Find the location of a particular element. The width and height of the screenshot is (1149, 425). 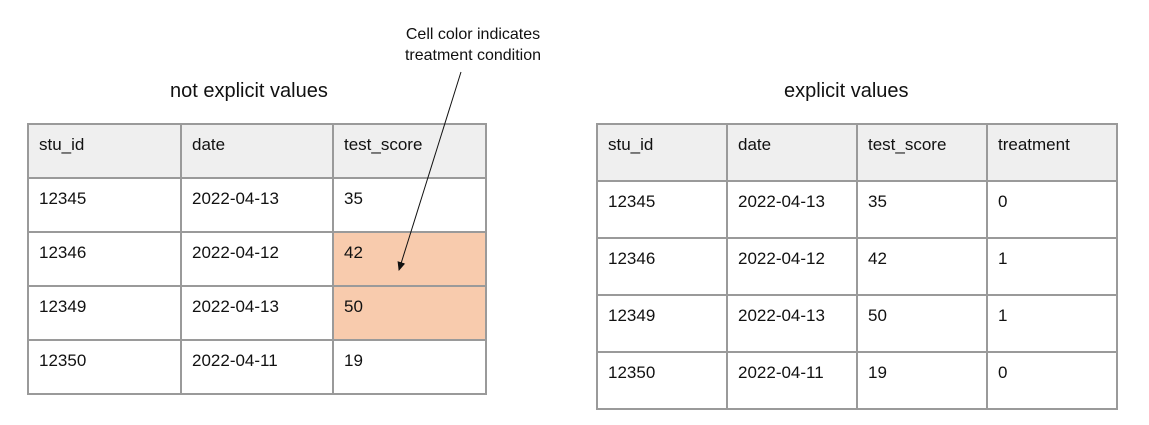

right-table-title: explicit values is located at coordinates (846, 91).